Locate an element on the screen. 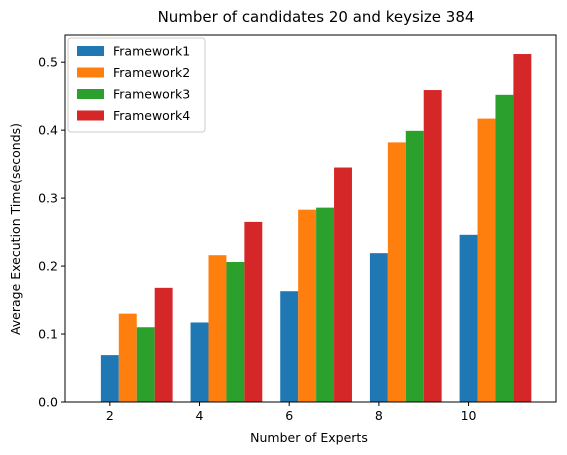 This screenshot has height=455, width=567. y-tick-label: 0.4 is located at coordinates (48, 130).